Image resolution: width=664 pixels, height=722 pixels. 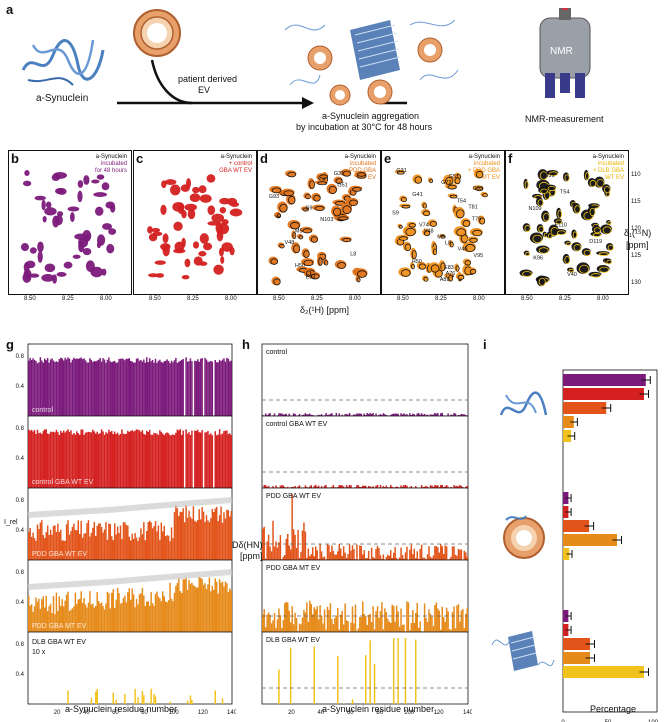 I want to click on h-x-tick: 20, so click(x=291, y=713).